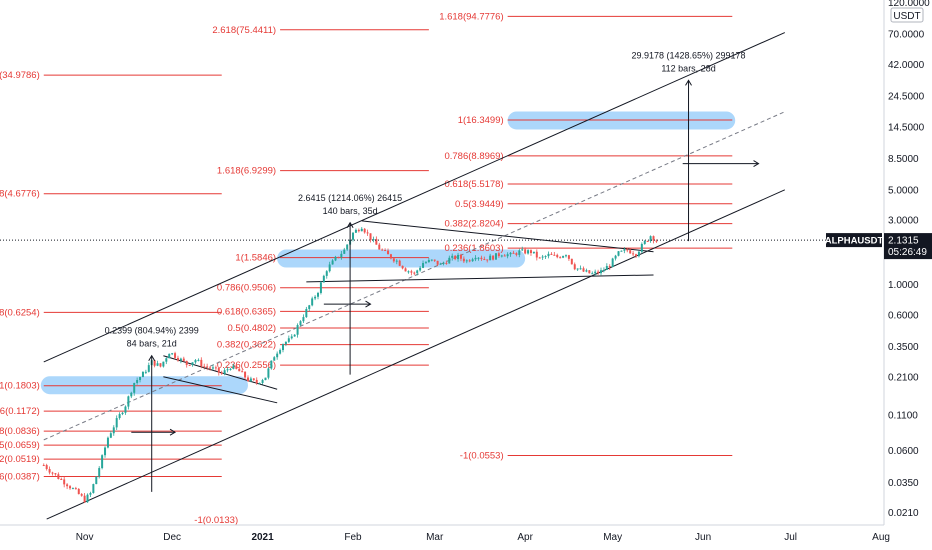  I want to click on fib-label-22: 0.382(2.8204), so click(473, 224).